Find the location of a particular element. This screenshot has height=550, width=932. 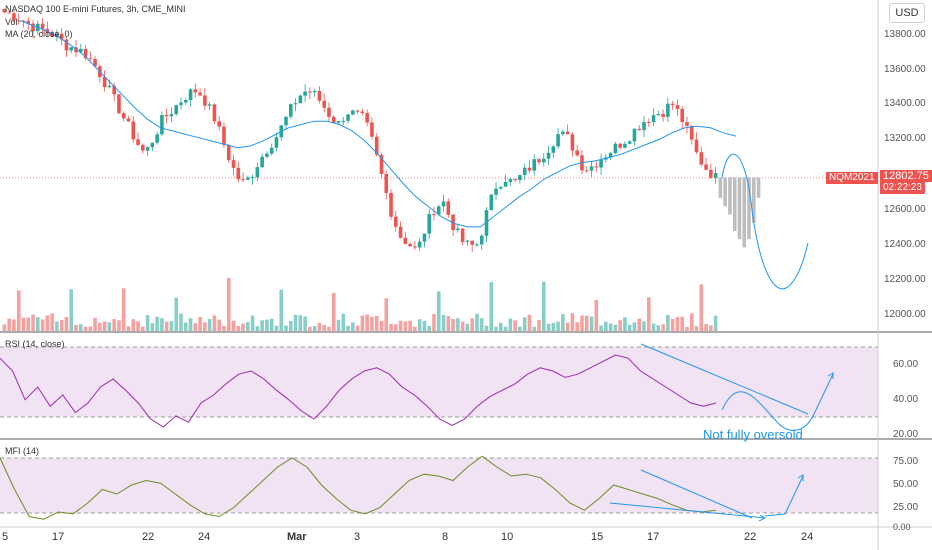

mfi-legend: MFI (14) is located at coordinates (22, 451).